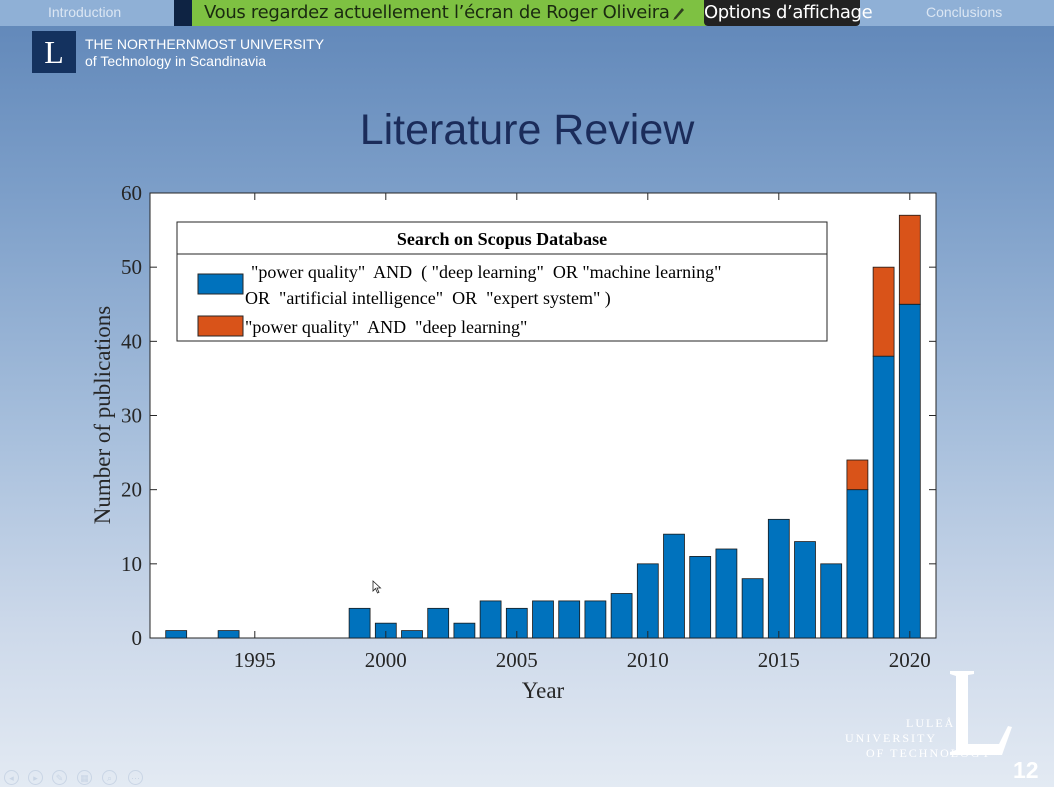 The image size is (1054, 787). I want to click on nav-section-conclusions: Conclusions, so click(964, 12).